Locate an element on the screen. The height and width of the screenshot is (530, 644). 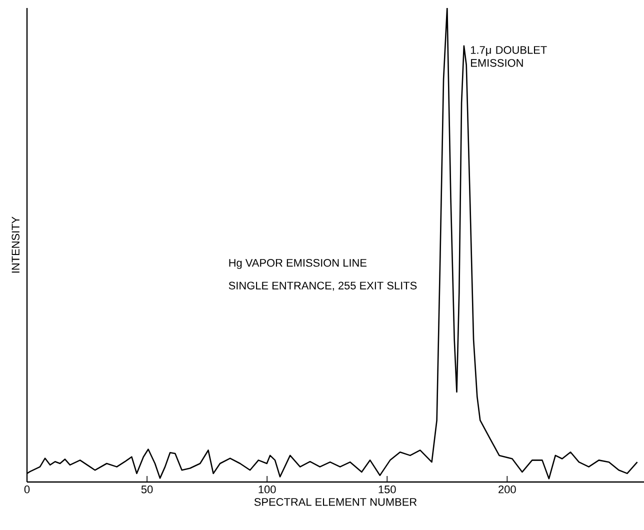
x-tick-label: 50 is located at coordinates (147, 490).